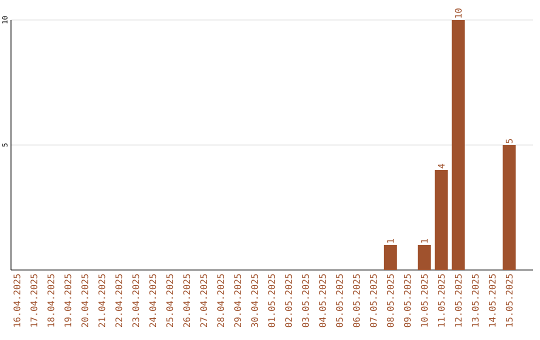  I want to click on x-tick-label: 17.04.2025, so click(34, 300).